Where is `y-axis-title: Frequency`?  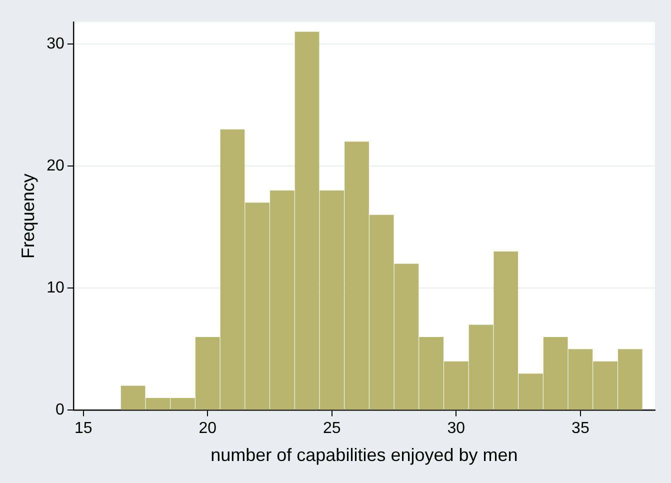 y-axis-title: Frequency is located at coordinates (28, 216).